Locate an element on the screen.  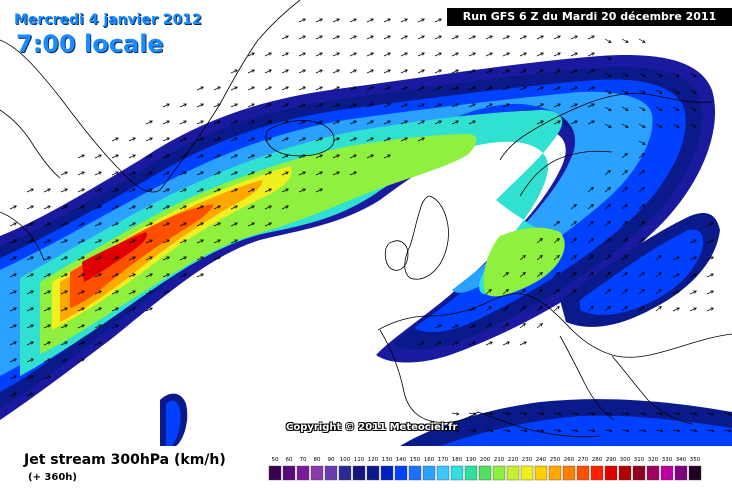
labrador-coast is located at coordinates (22, 236).